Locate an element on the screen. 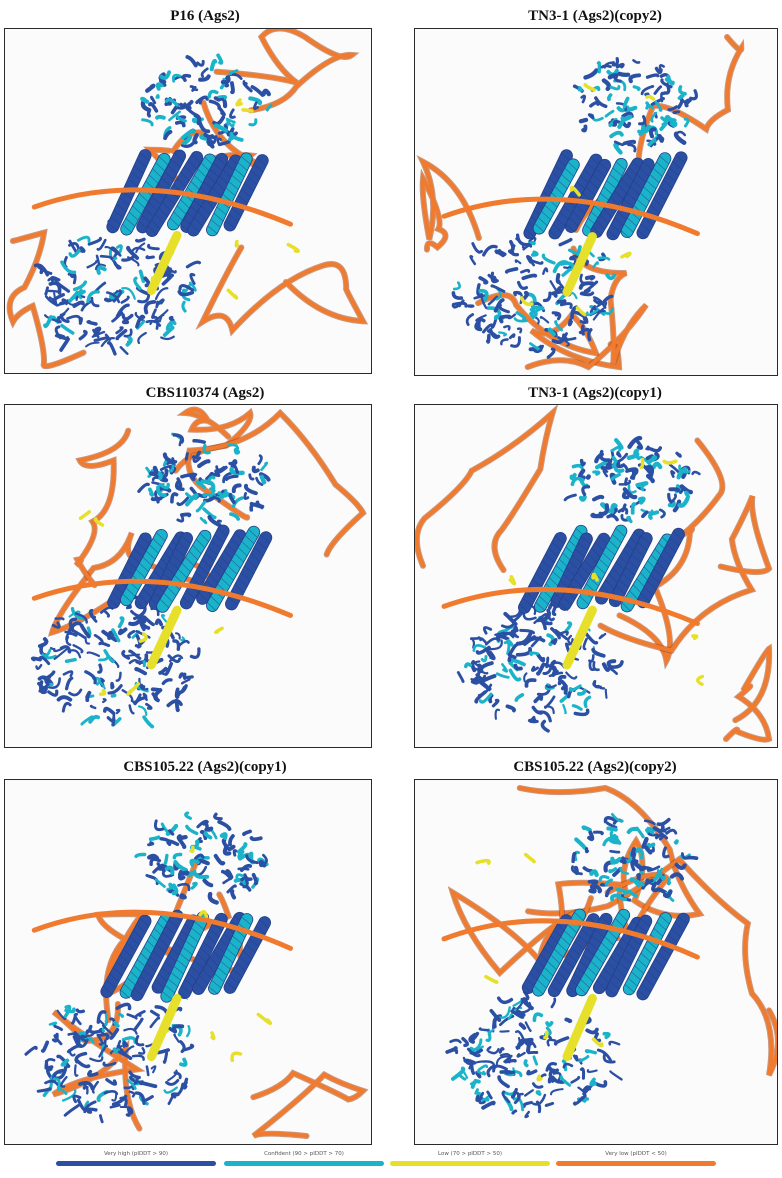 This screenshot has height=1178, width=782. panel-title: TN3-1 (Ags2)(copy1) is located at coordinates (595, 393).